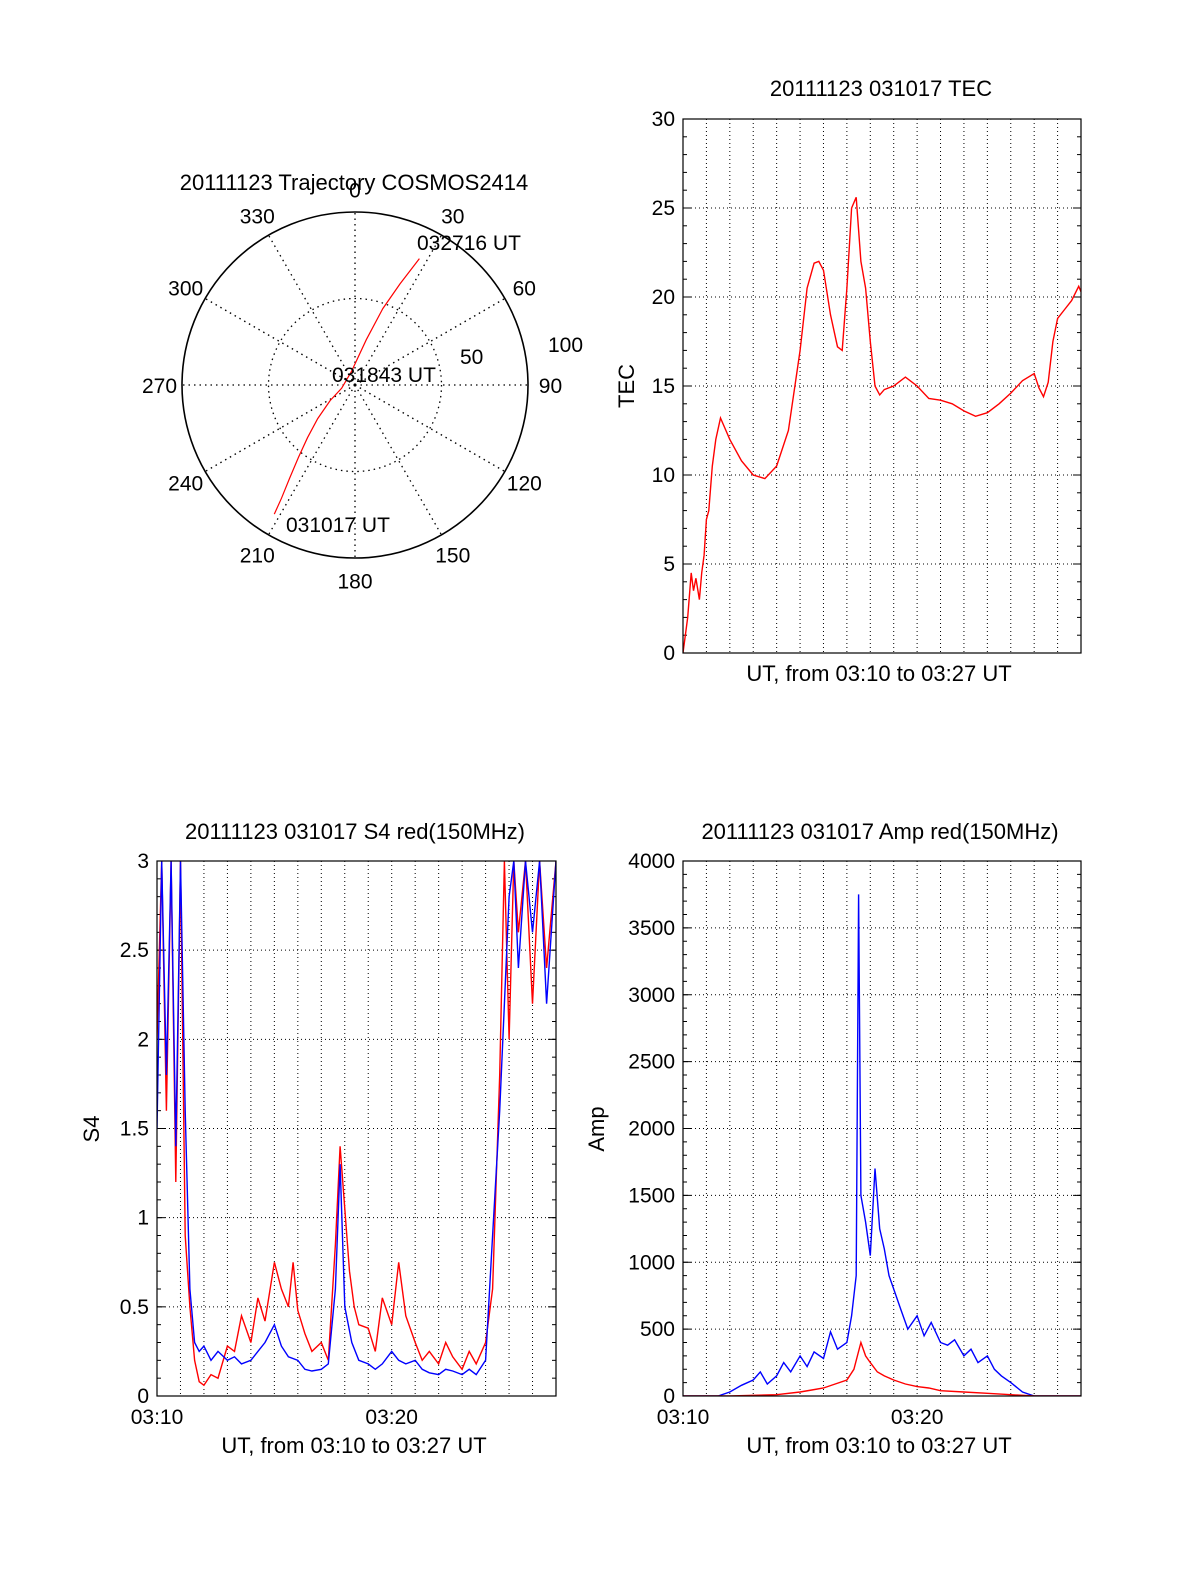 This screenshot has height=1575, width=1200. Describe the element at coordinates (651, 1262) in the screenshot. I see `amp-ytick-label: 1000` at that location.